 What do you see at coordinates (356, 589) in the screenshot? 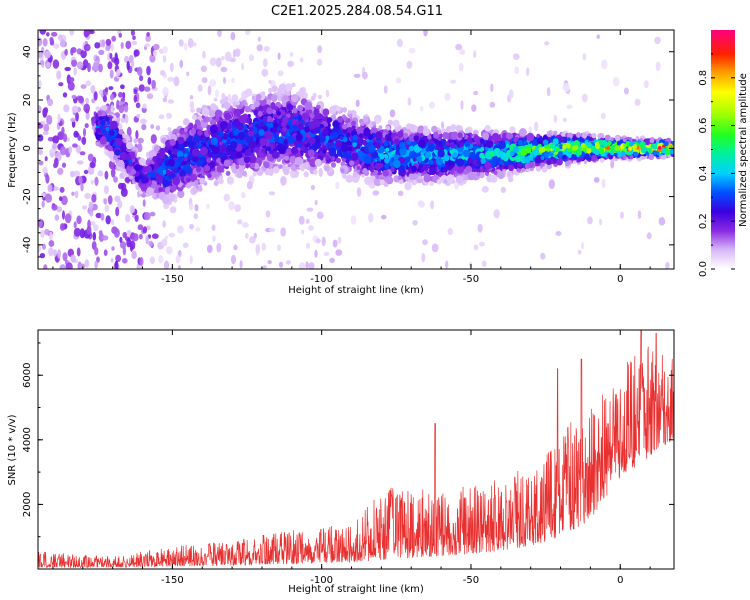
I see `snr-x-label: Height of straight line (km)` at bounding box center [356, 589].